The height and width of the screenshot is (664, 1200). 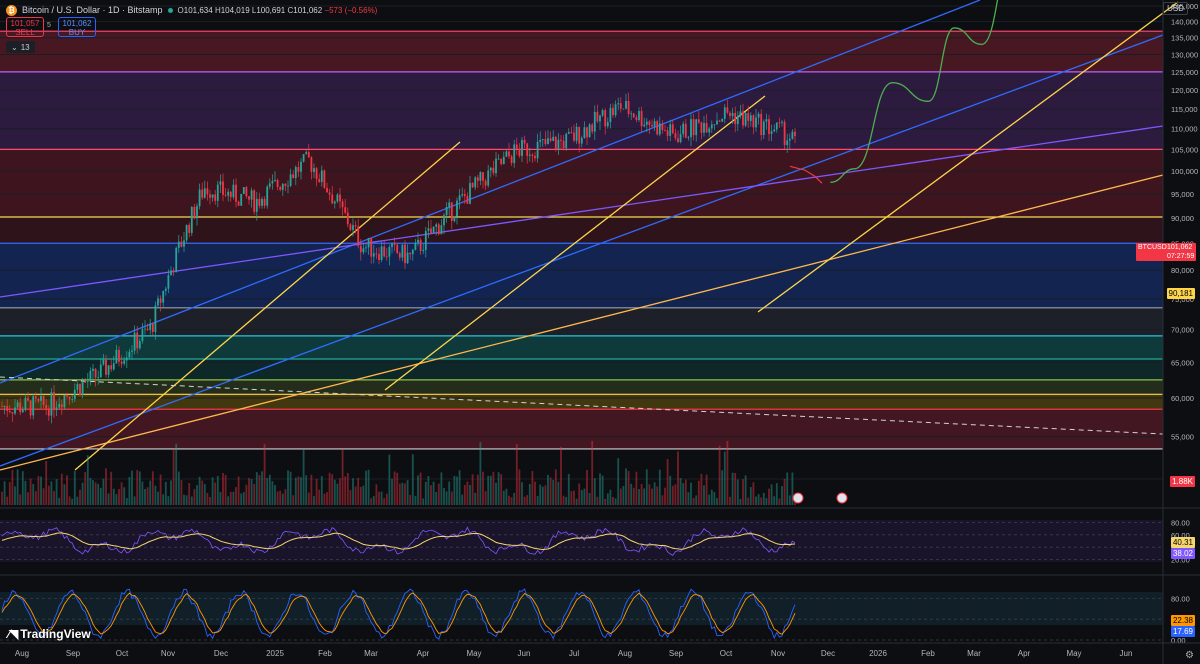 What do you see at coordinates (49, 634) in the screenshot?
I see `tradingview-logo: ⁄◥ TradingView` at bounding box center [49, 634].